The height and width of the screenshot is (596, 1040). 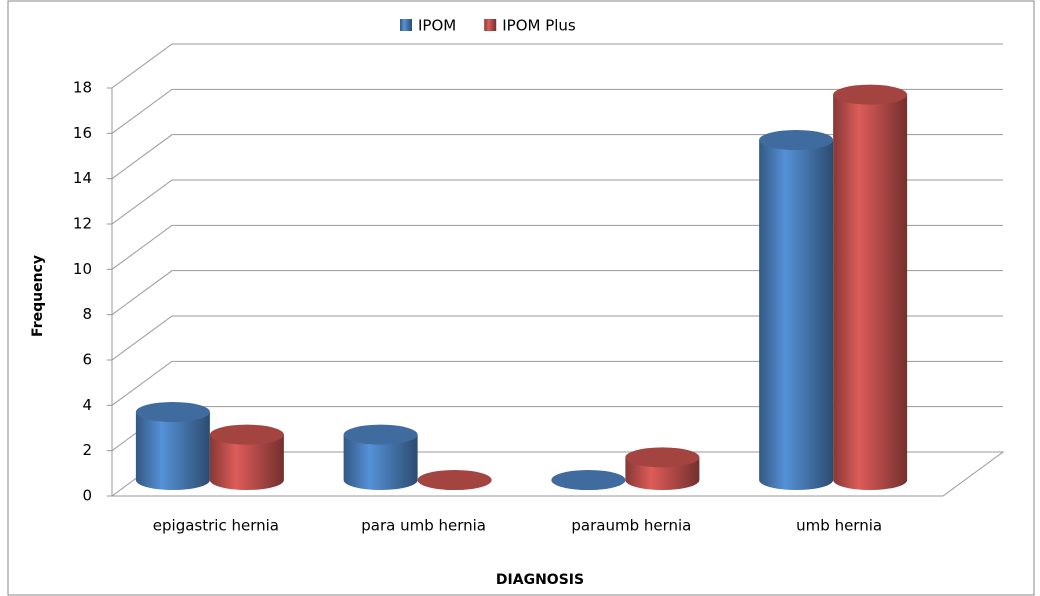 What do you see at coordinates (87, 450) in the screenshot?
I see `y-tick-label: 2` at bounding box center [87, 450].